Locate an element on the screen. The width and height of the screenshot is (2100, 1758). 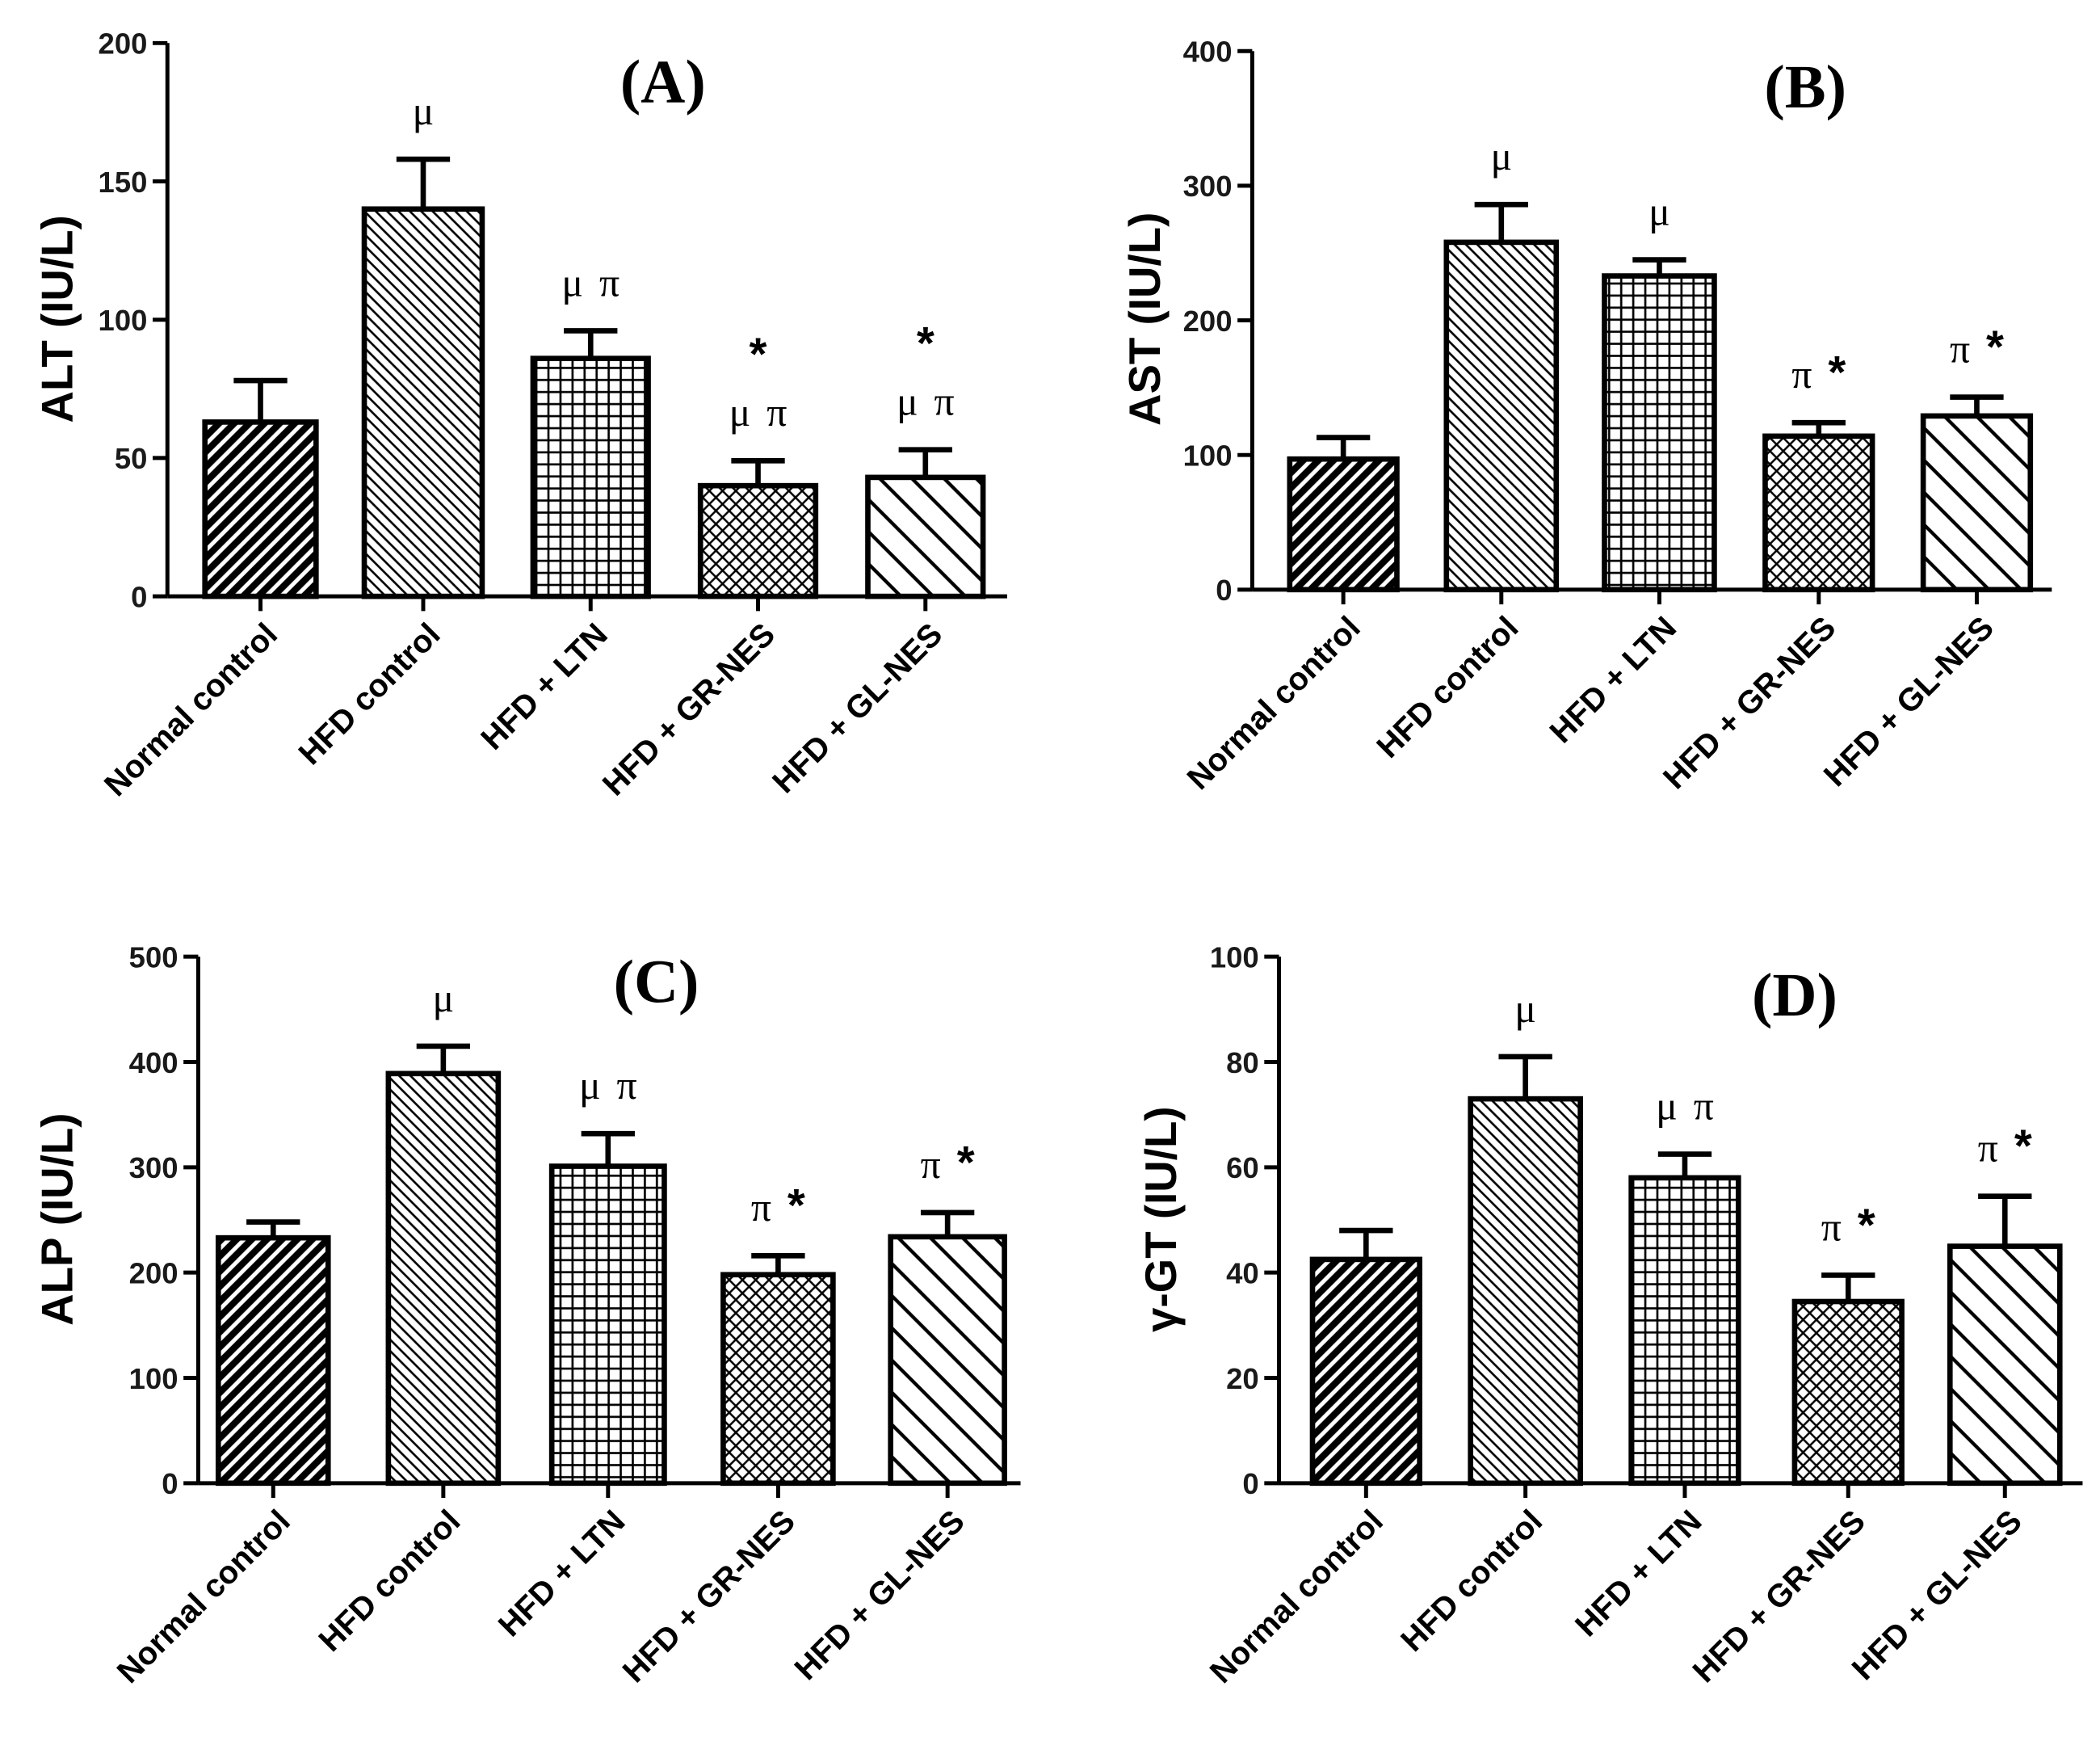
y-tick-label: 500 is located at coordinates (154, 957).